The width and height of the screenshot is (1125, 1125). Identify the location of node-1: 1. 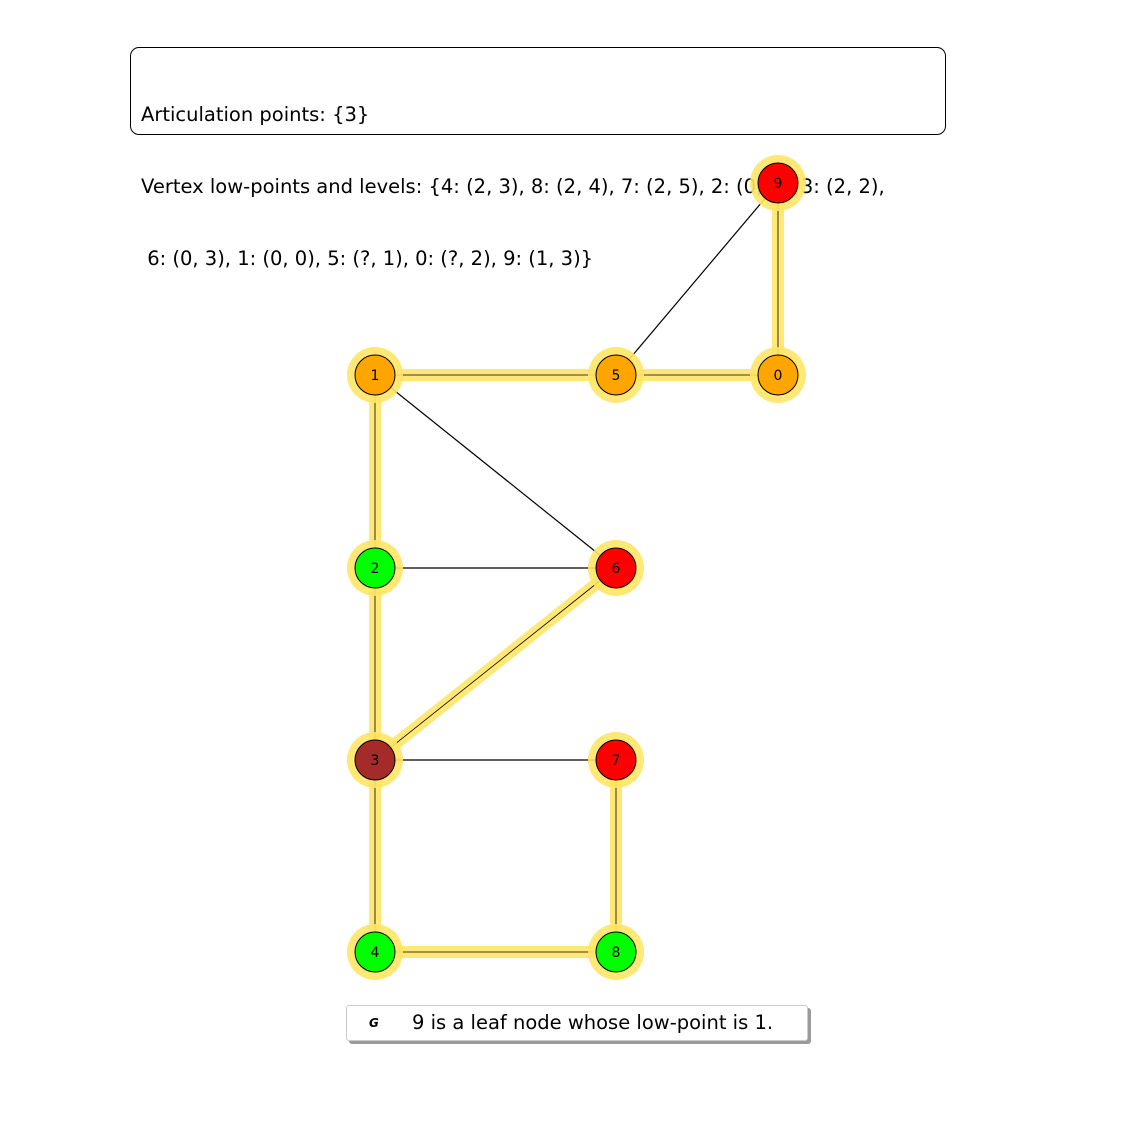
(375, 375).